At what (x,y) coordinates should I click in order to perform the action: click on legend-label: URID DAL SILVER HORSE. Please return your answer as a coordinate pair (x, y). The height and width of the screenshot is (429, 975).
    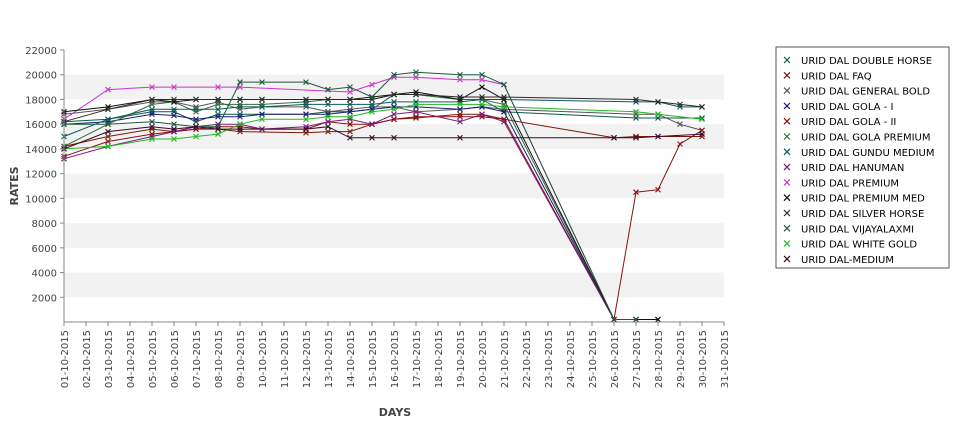
    Looking at the image, I should click on (862, 214).